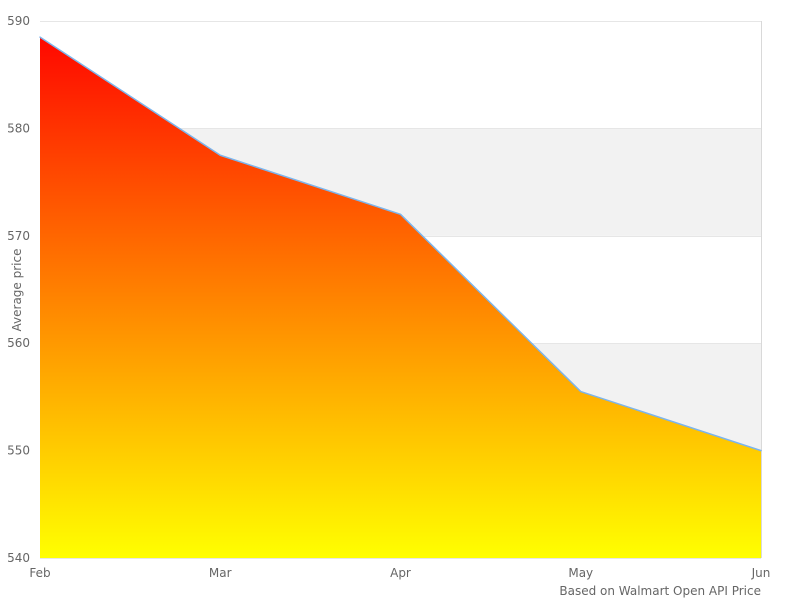 The image size is (800, 600). What do you see at coordinates (761, 573) in the screenshot?
I see `x-tick-label: Jun` at bounding box center [761, 573].